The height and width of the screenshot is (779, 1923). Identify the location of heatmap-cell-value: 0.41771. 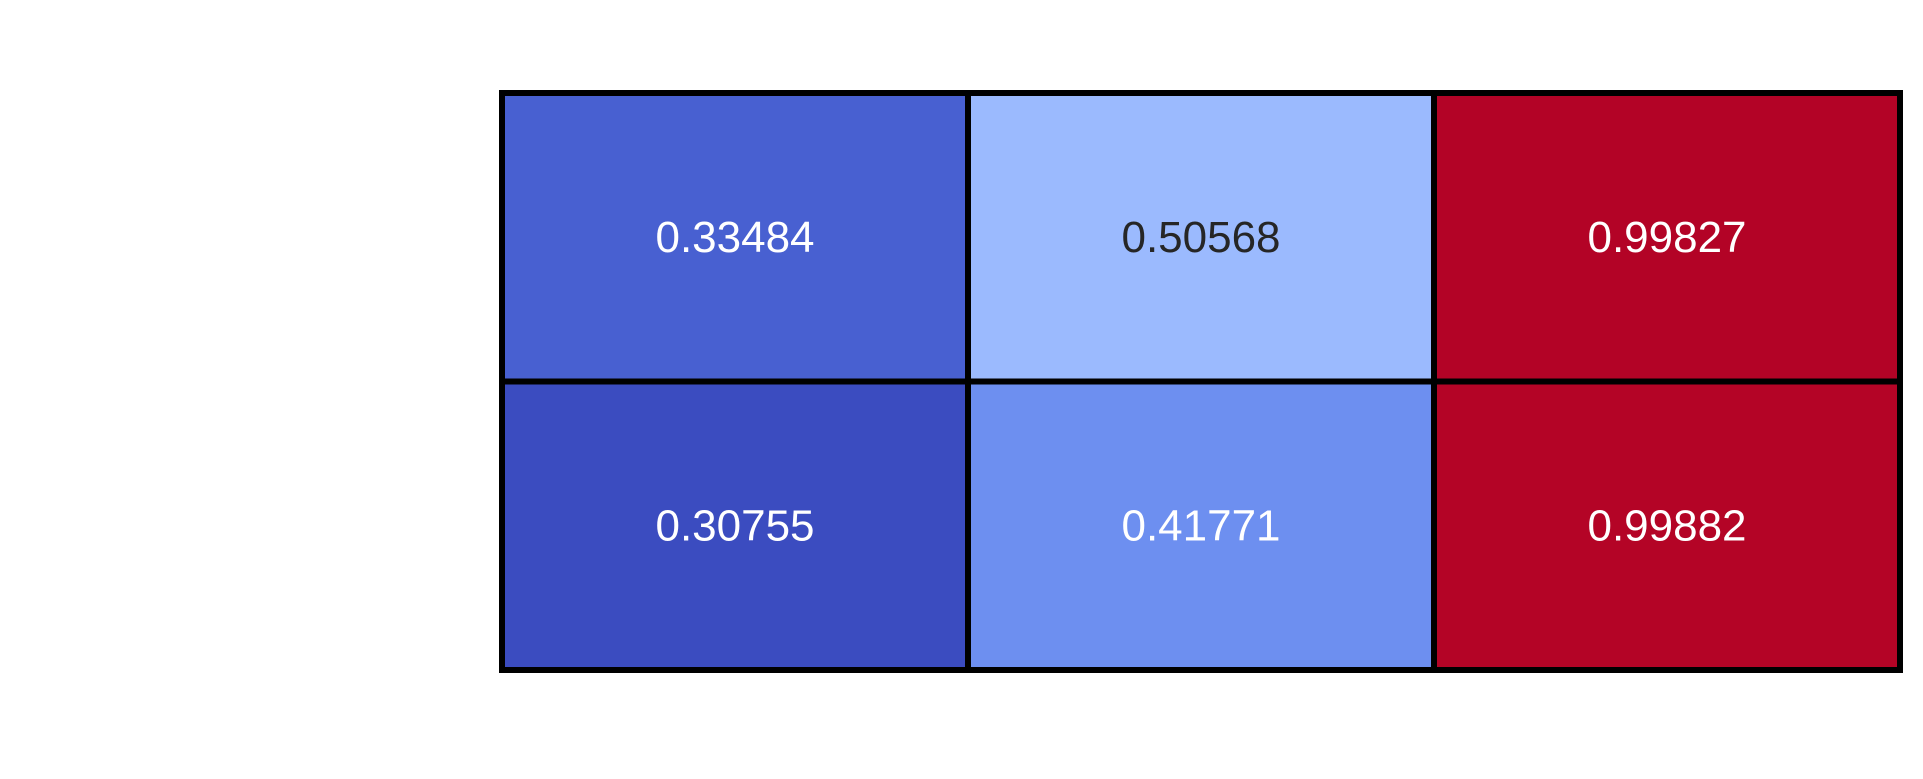
(1200, 525).